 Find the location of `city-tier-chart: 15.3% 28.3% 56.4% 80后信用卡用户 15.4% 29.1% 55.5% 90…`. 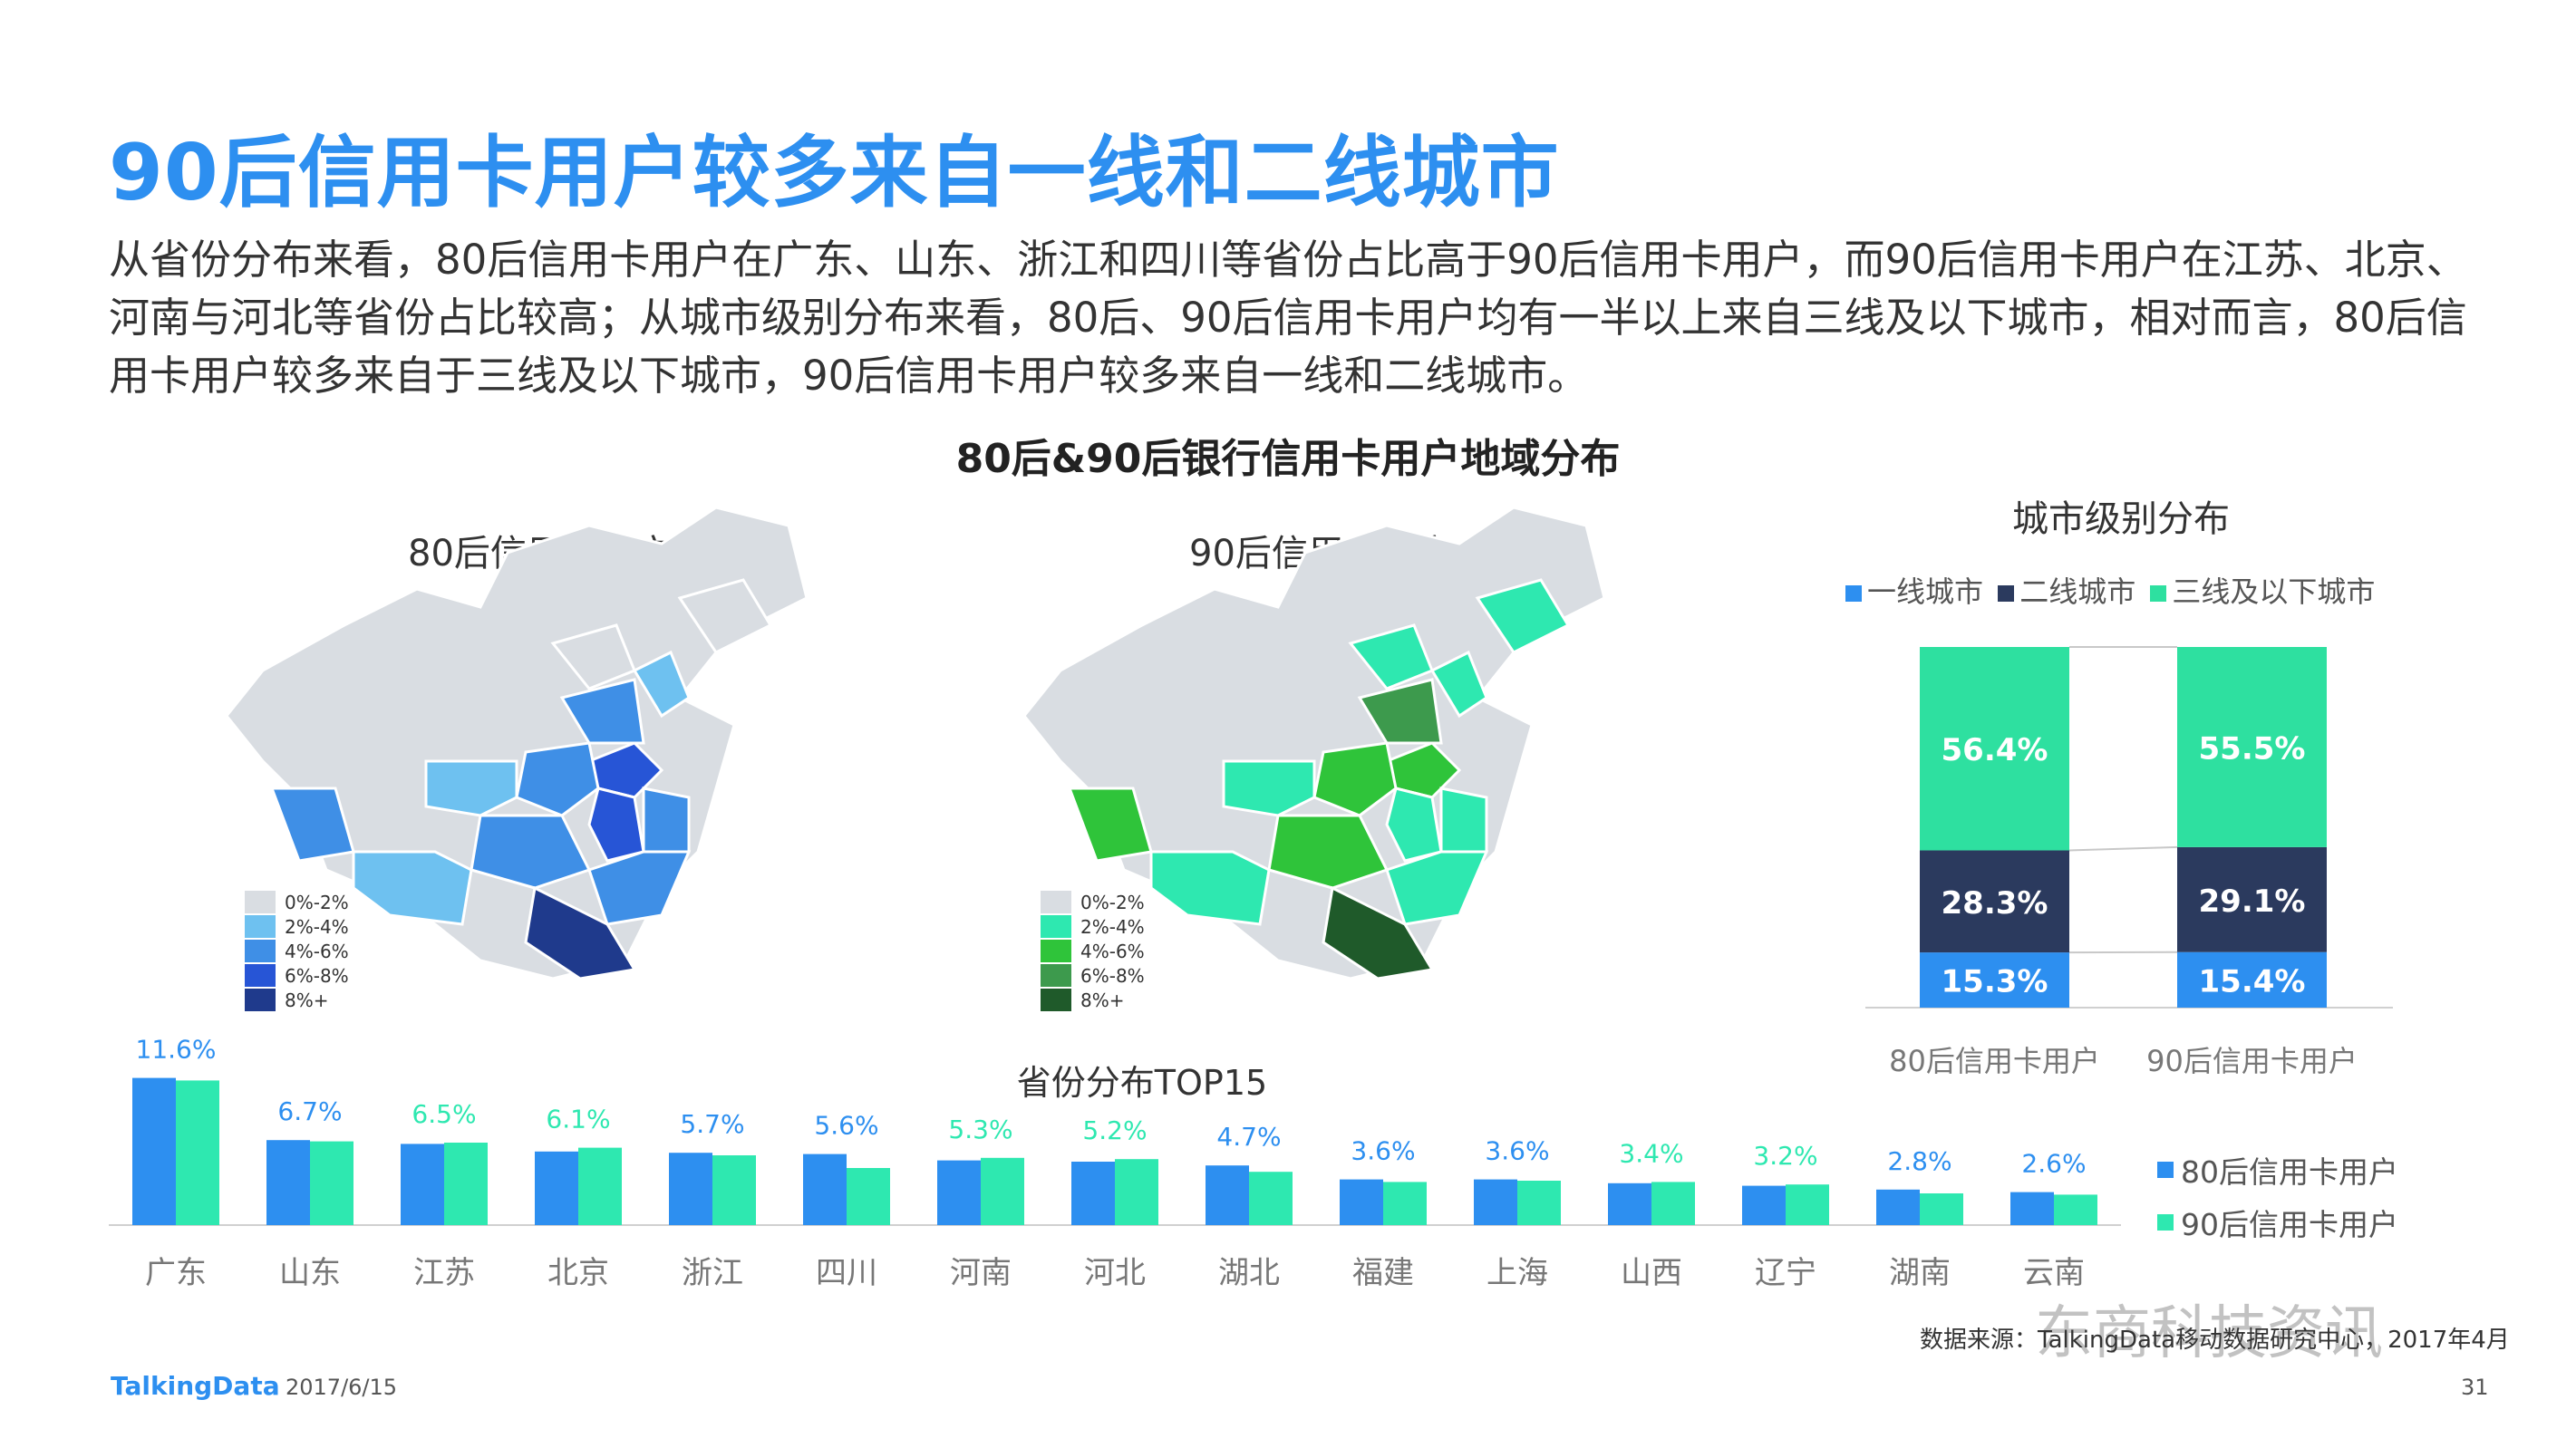

city-tier-chart: 15.3% 28.3% 56.4% 80后信用卡用户 15.4% 29.1% 55.5% 90… is located at coordinates (2129, 862).